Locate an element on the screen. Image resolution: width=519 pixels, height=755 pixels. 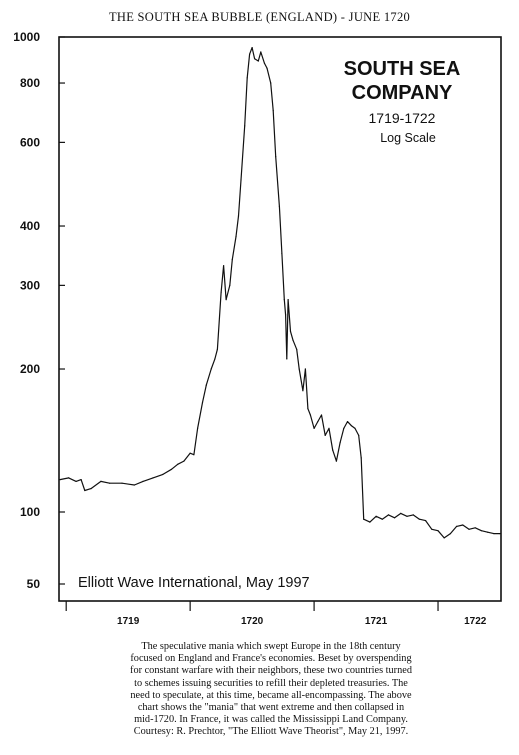
chart-title-line-2: COMPANY is located at coordinates (402, 93).